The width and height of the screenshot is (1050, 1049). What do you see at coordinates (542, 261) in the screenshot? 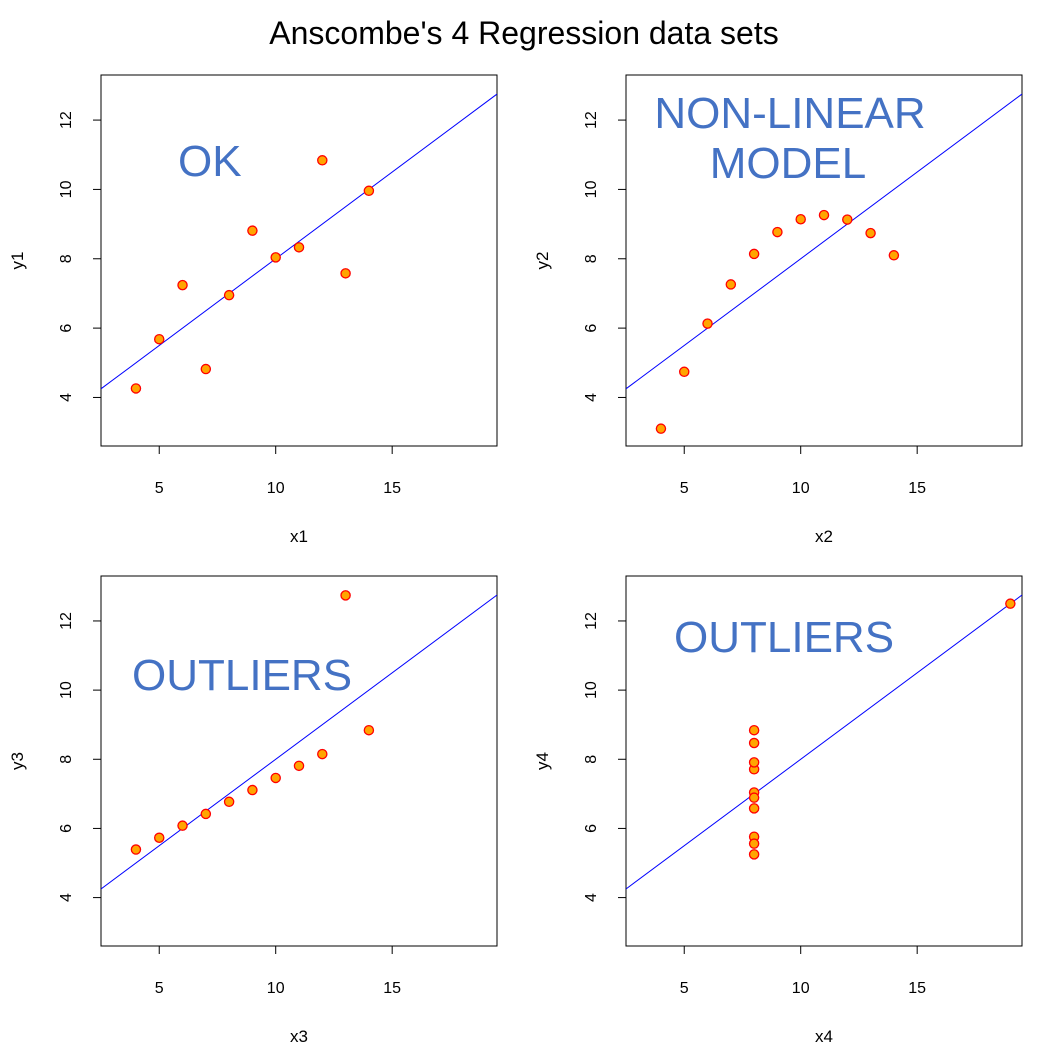
I see `y-axis-title: y2` at bounding box center [542, 261].